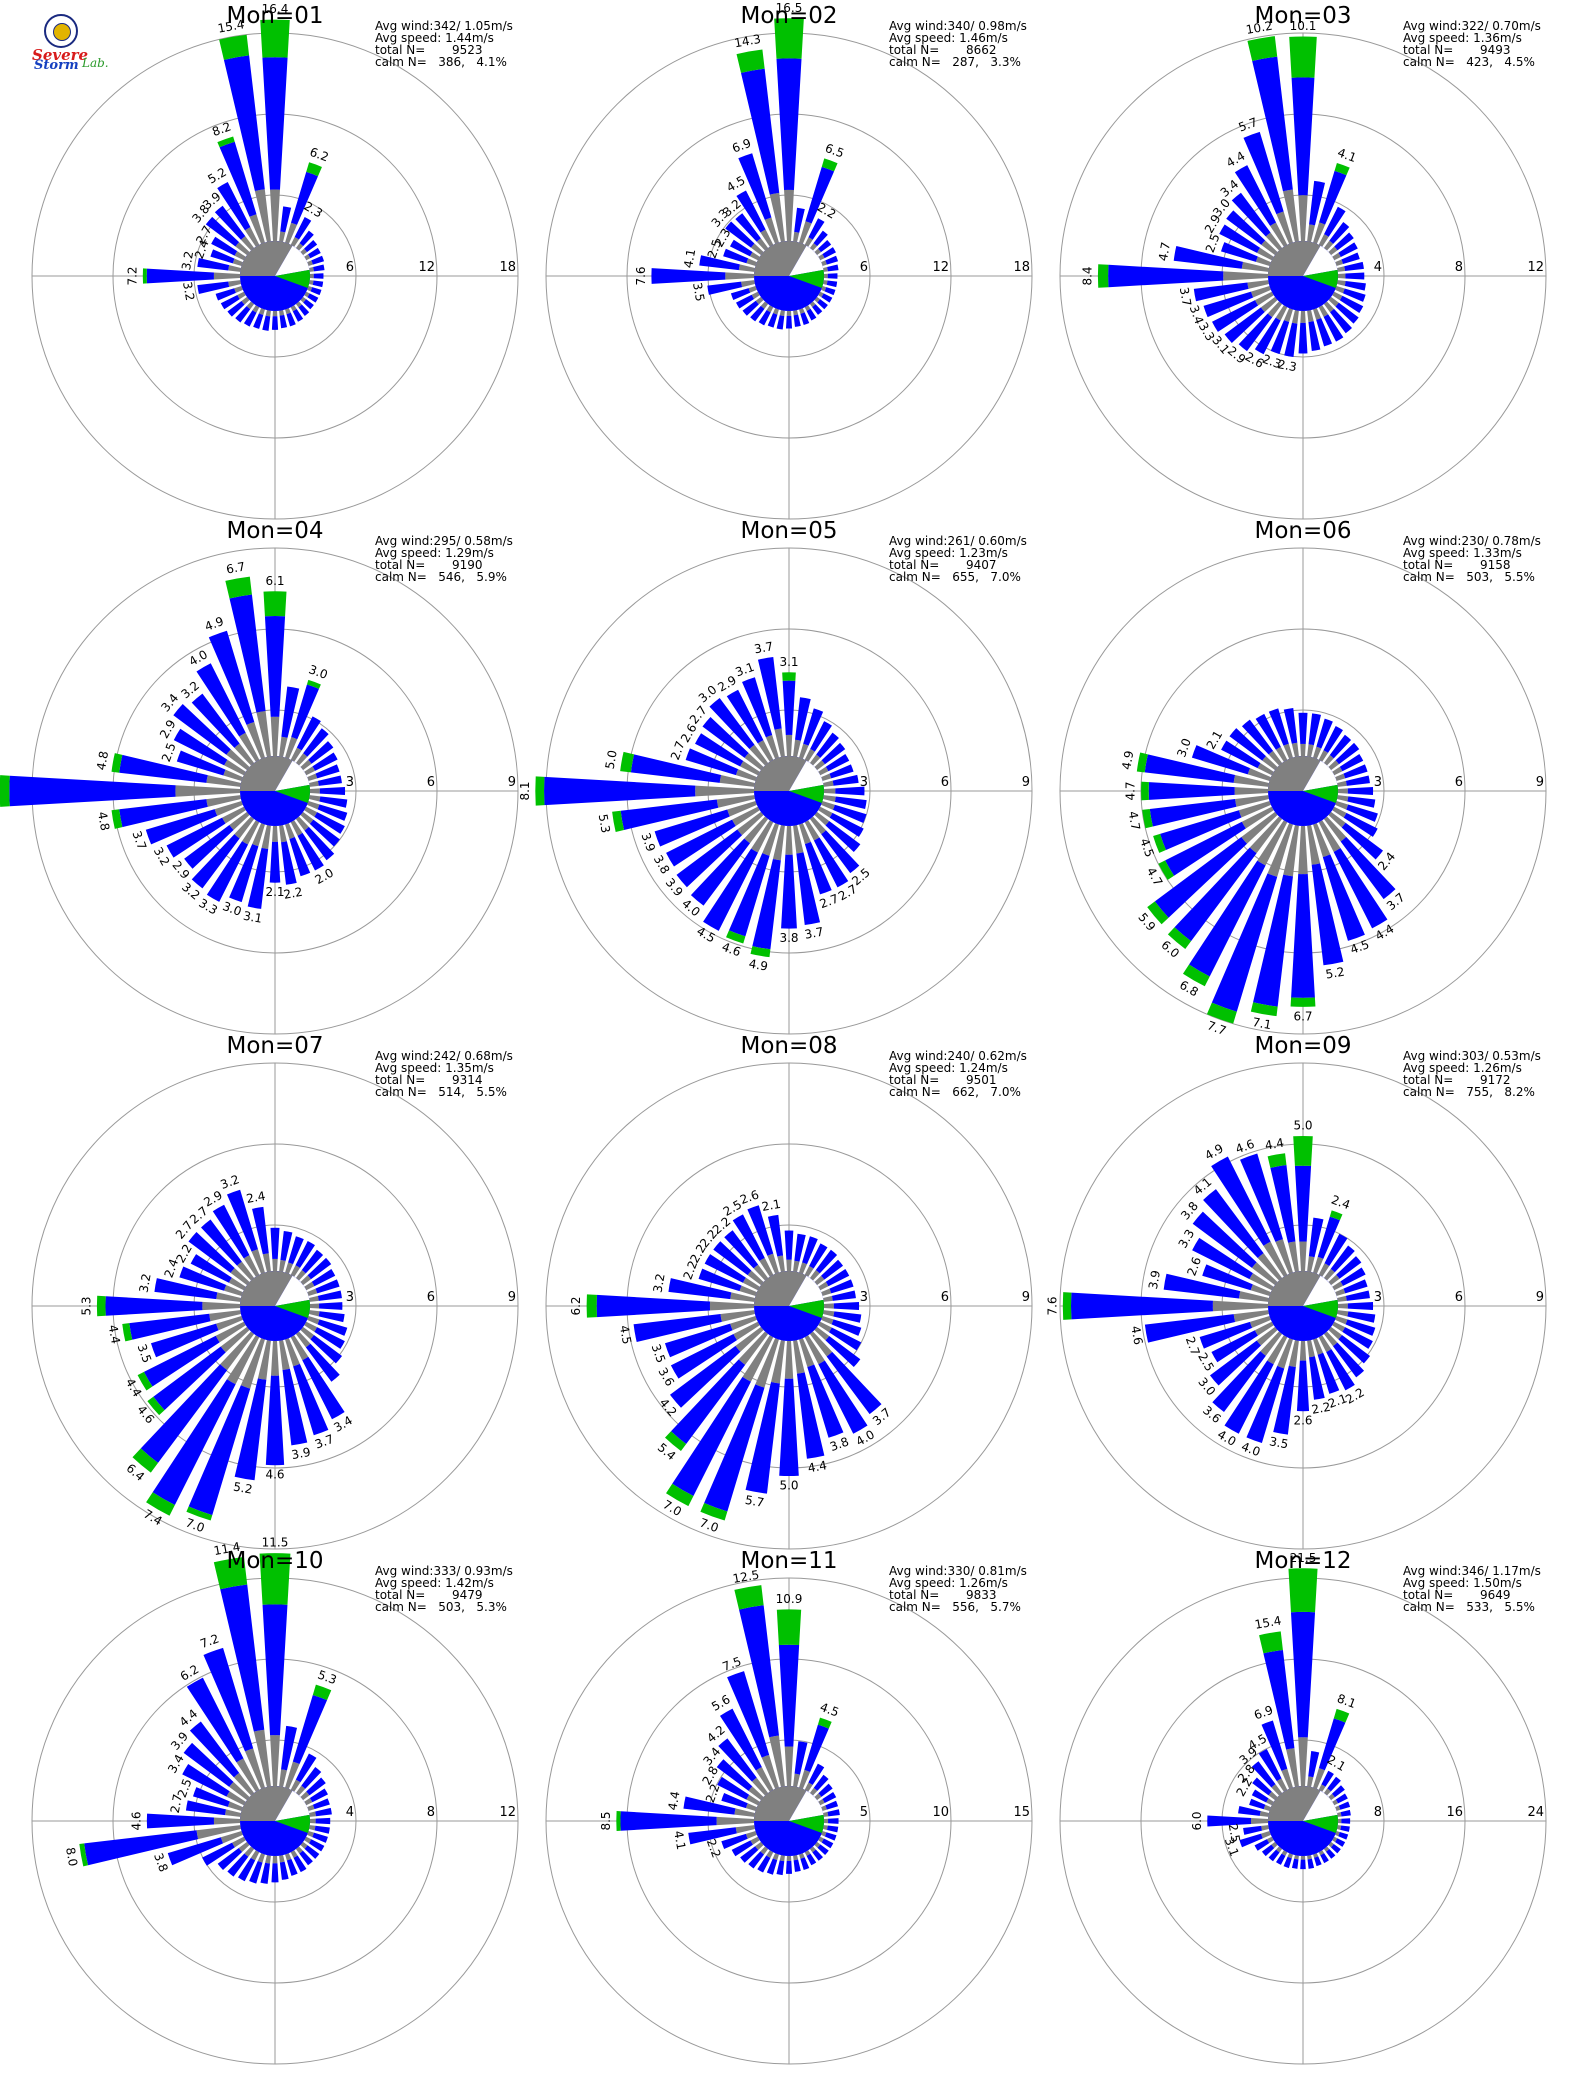  Describe the element at coordinates (169, 752) in the screenshot. I see `bar-value-label: 2.5` at that location.